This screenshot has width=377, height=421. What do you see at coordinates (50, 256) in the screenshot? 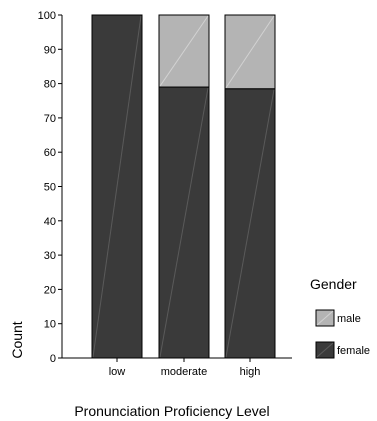
I see `y-tick-label-30: 30` at bounding box center [50, 256].